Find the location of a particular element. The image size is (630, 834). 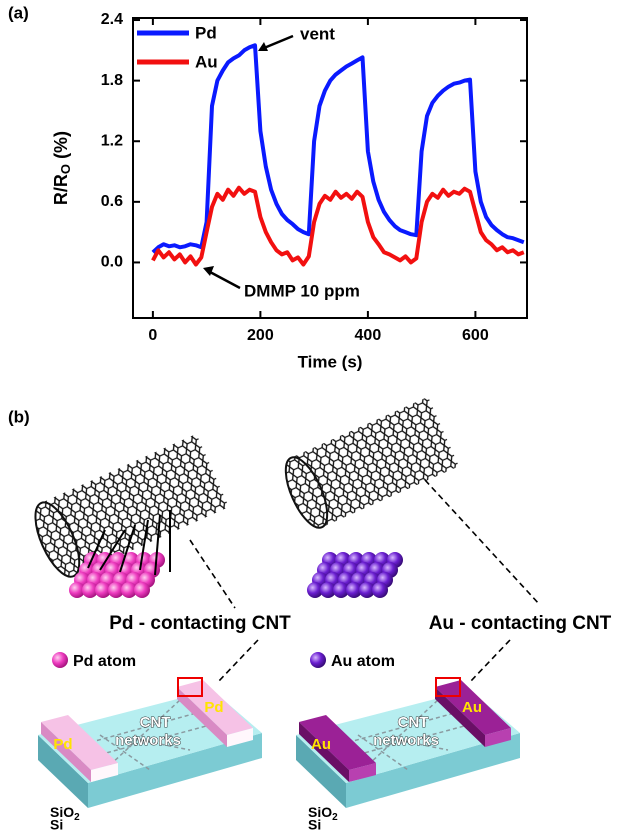

legend-label: Au is located at coordinates (206, 61).